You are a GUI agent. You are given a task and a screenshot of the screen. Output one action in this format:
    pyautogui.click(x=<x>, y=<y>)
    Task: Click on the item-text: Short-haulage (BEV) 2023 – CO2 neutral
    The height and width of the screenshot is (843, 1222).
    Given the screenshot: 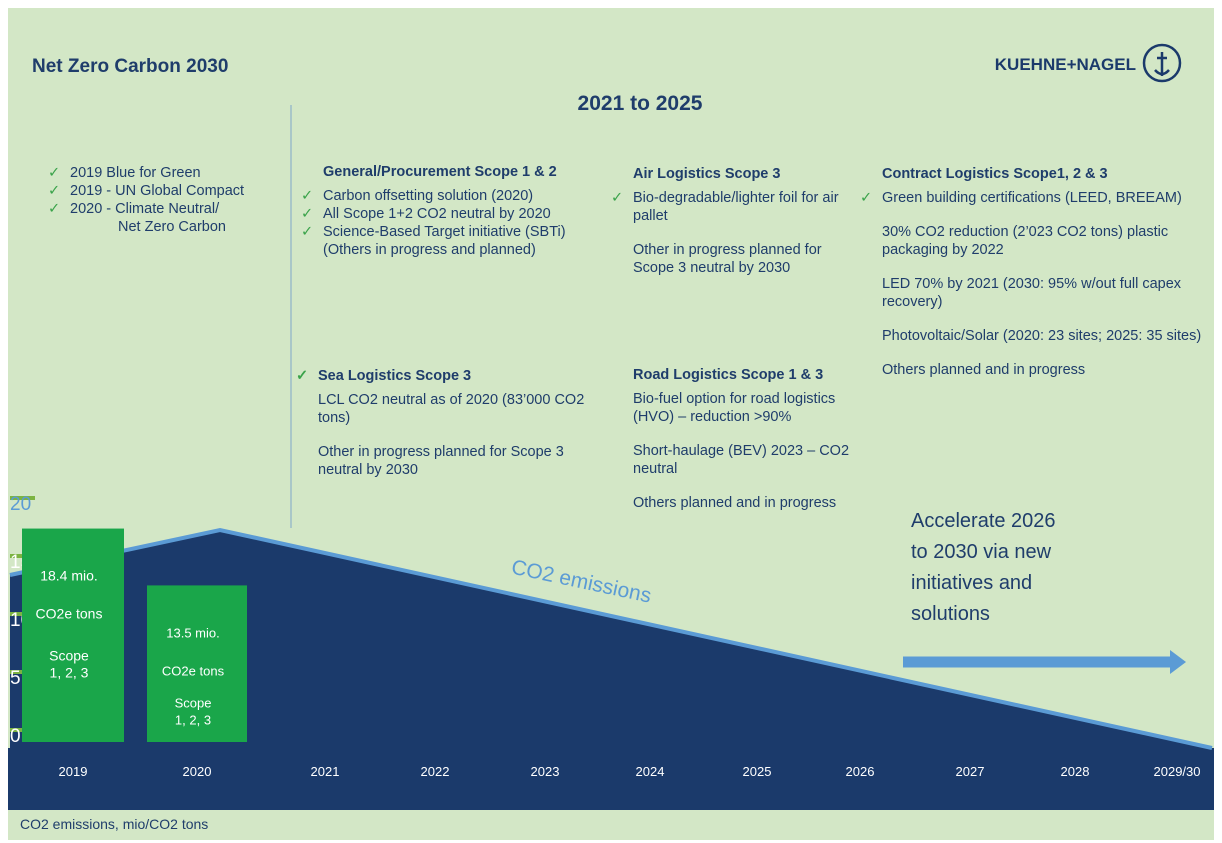 What is the action you would take?
    pyautogui.click(x=741, y=460)
    